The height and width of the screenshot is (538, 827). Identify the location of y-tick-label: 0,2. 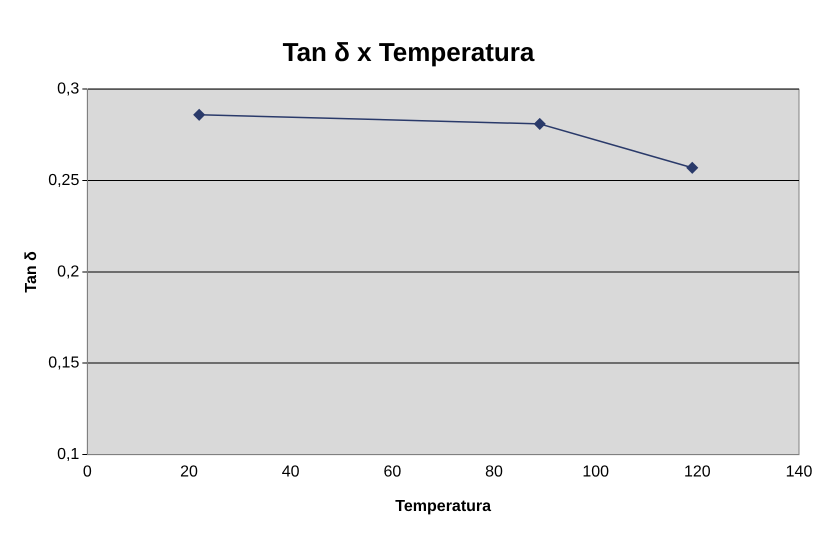
(68, 271).